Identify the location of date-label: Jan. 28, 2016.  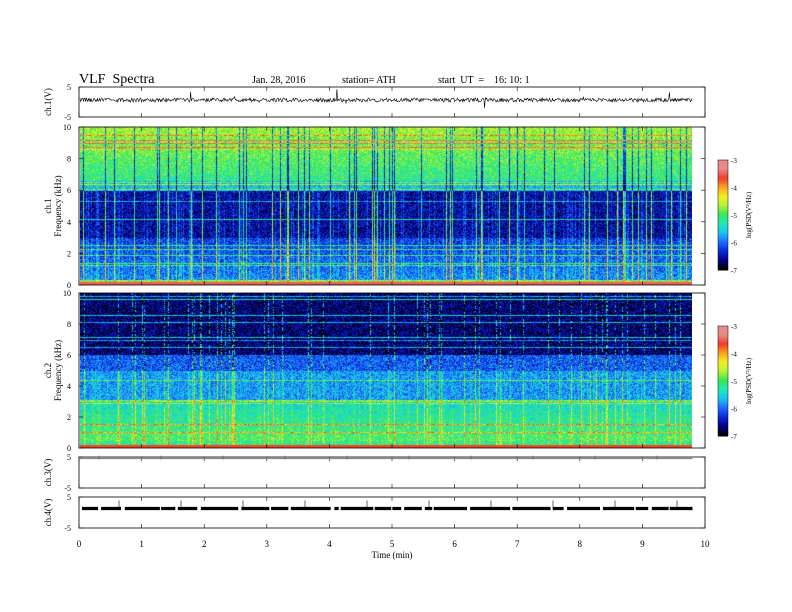
(279, 80).